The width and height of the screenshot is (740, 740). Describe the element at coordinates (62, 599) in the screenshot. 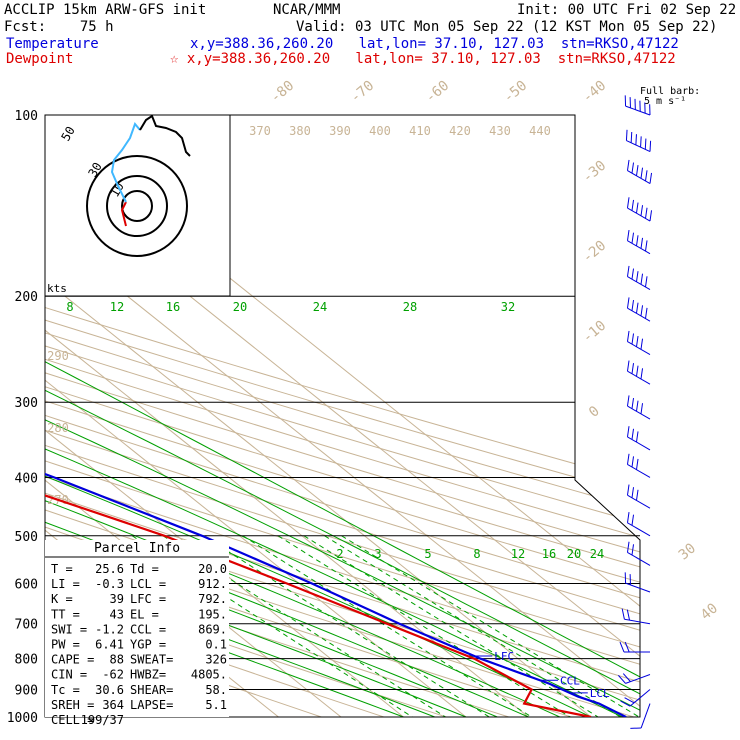

I see `parcel-info-key: K =` at that location.